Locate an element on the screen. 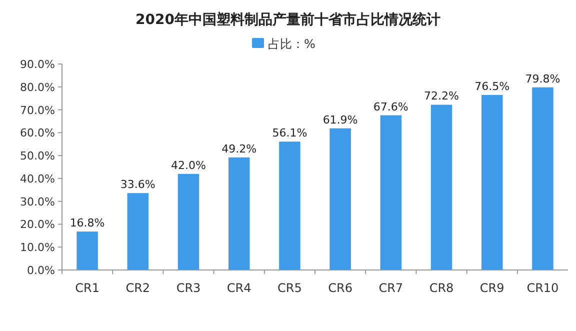 The width and height of the screenshot is (576, 331). x-tick-label: CR7 is located at coordinates (391, 288).